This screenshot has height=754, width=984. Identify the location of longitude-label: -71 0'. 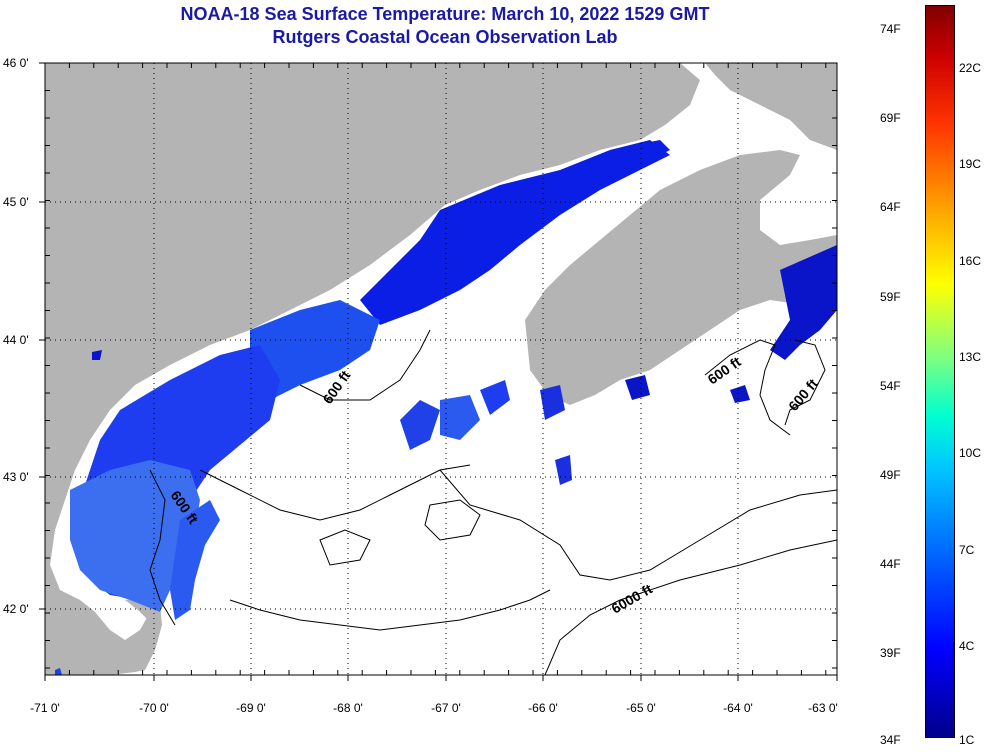
(45, 708).